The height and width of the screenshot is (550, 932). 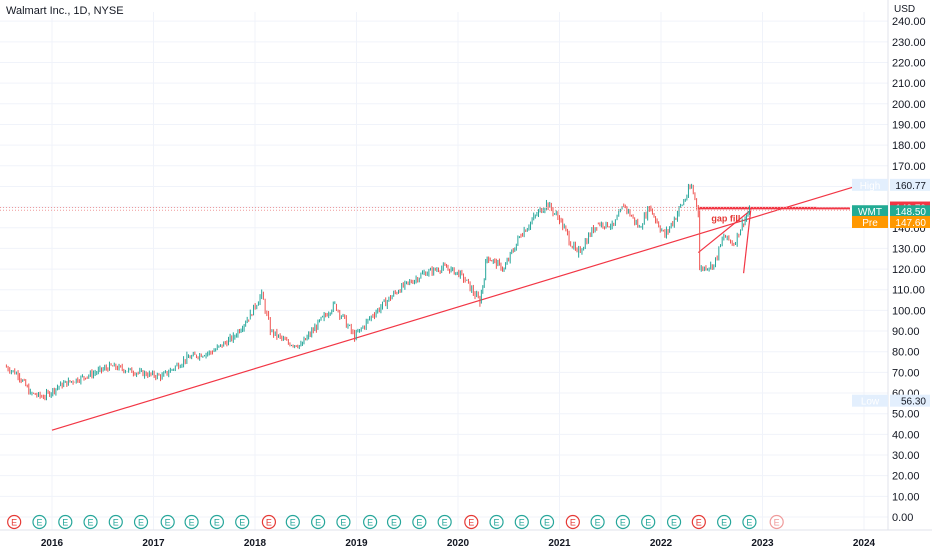 I want to click on price-tag-value: 147.60, so click(x=910, y=223).